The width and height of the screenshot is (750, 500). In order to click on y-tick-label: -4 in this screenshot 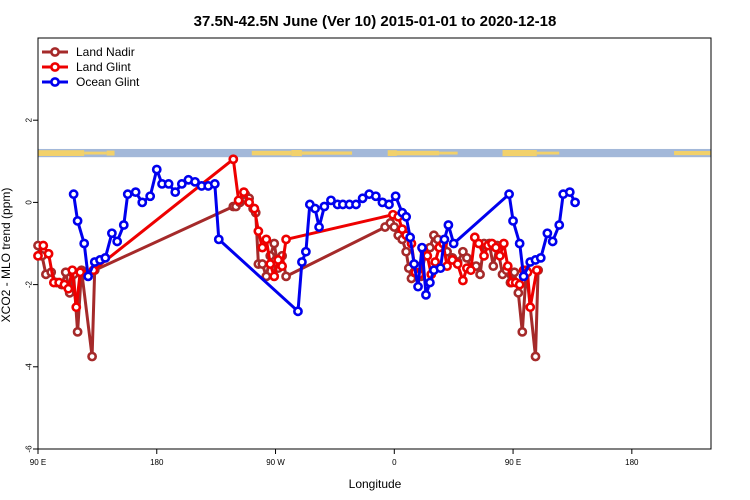, I will do `click(29, 367)`.